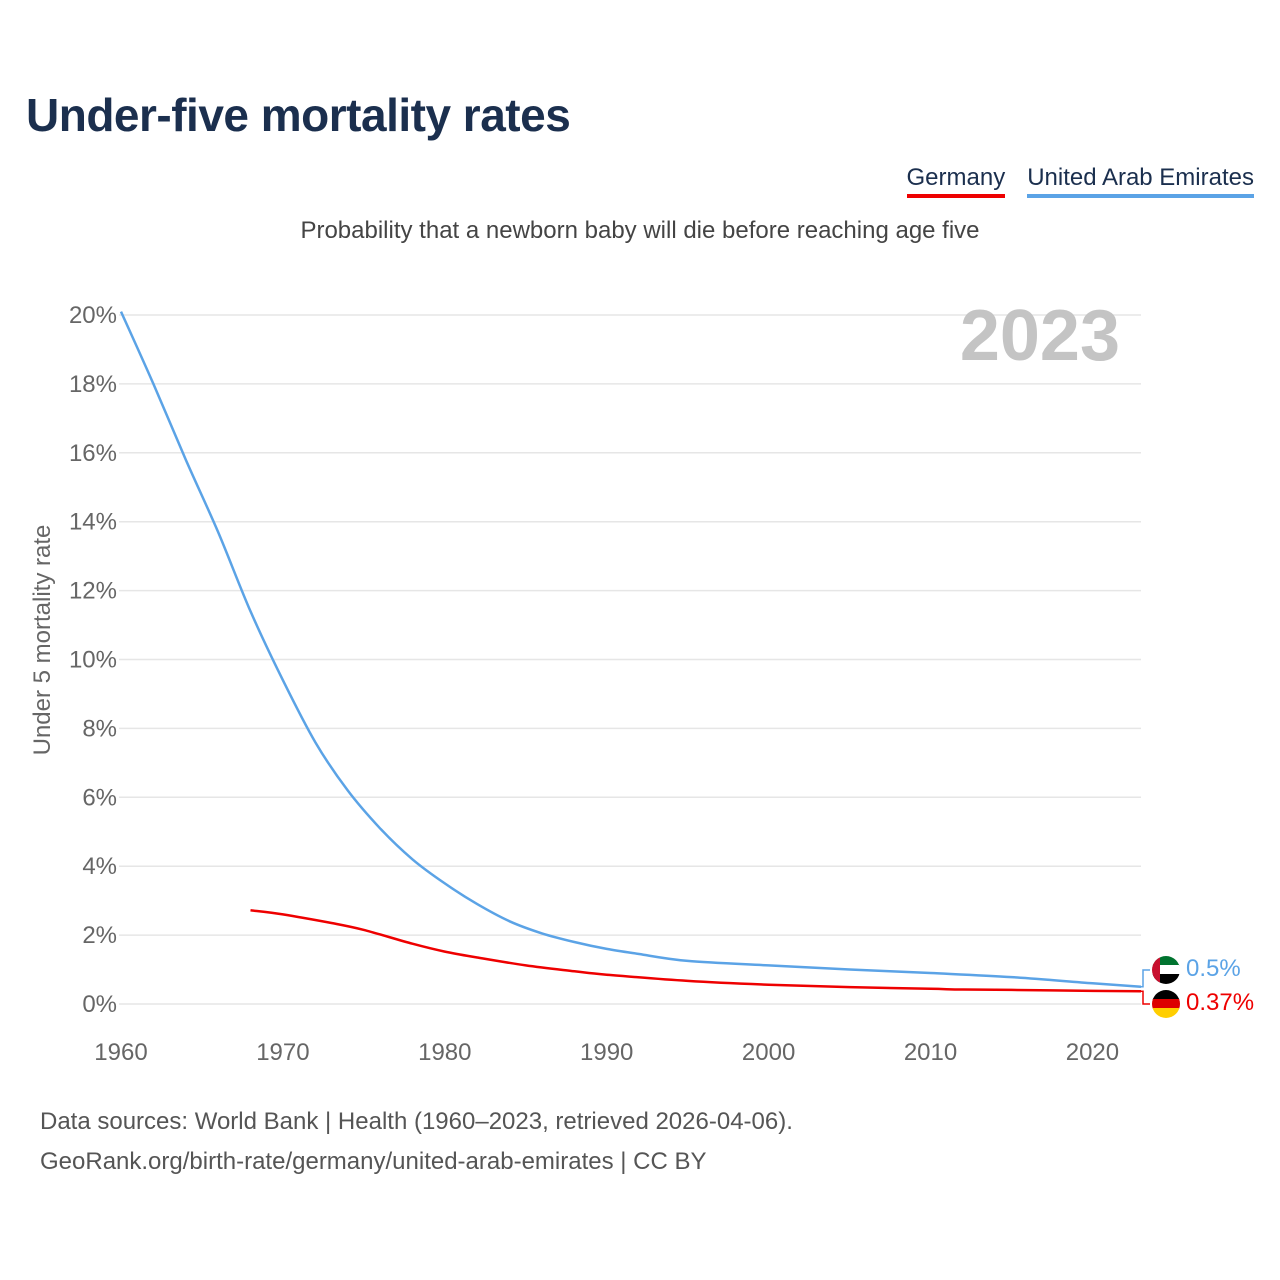 The image size is (1280, 1280). Describe the element at coordinates (93, 453) in the screenshot. I see `y-tick-label: 16%` at that location.